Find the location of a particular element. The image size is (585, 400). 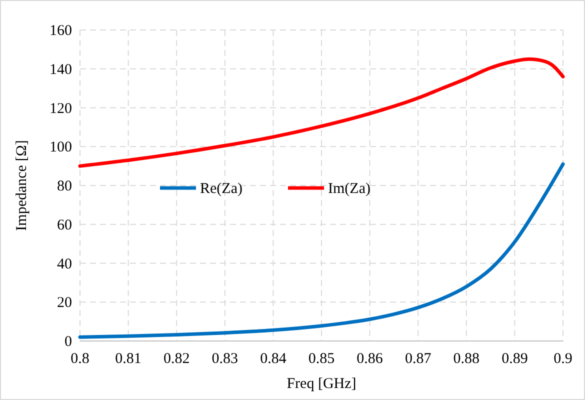

y-tick-label: 120 is located at coordinates (61, 108).